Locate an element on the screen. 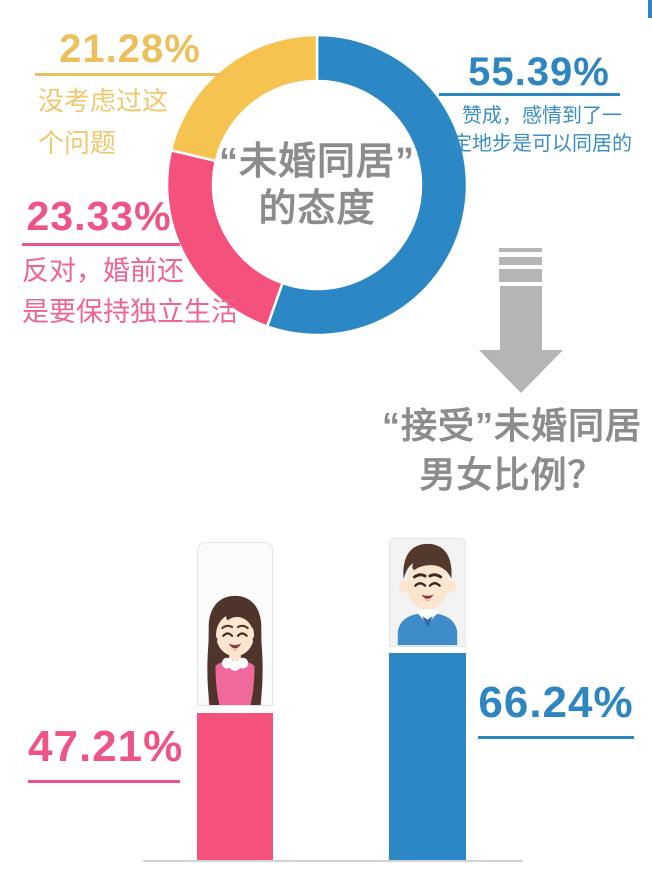 This screenshot has width=652, height=887. approve-leader-line is located at coordinates (529, 94).